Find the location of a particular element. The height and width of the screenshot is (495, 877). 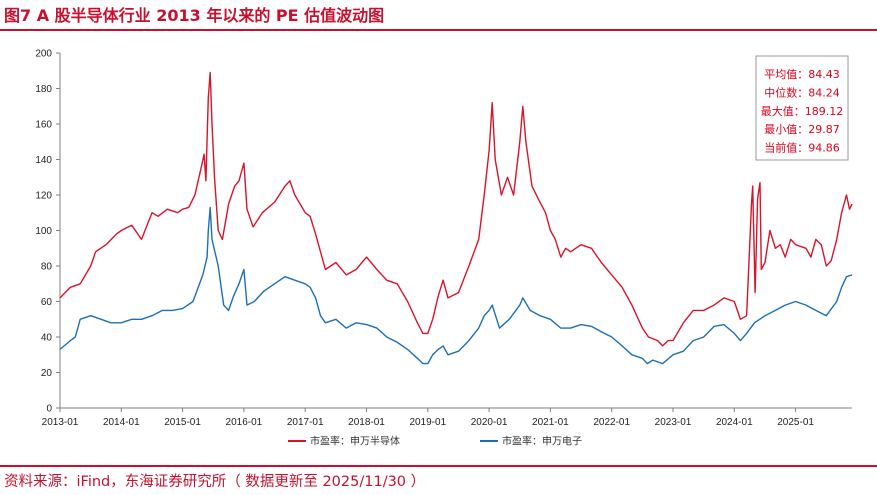

stats-line: 中位数：84.24 is located at coordinates (802, 92).